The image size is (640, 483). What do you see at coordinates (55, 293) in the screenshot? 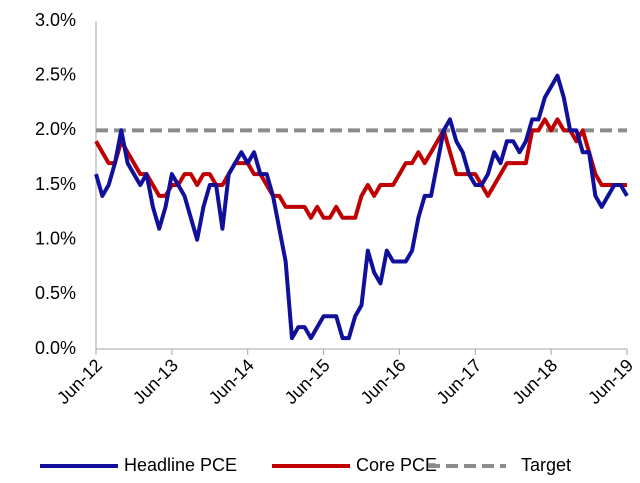
I see `y-tick-label: 0.5%` at bounding box center [55, 293].